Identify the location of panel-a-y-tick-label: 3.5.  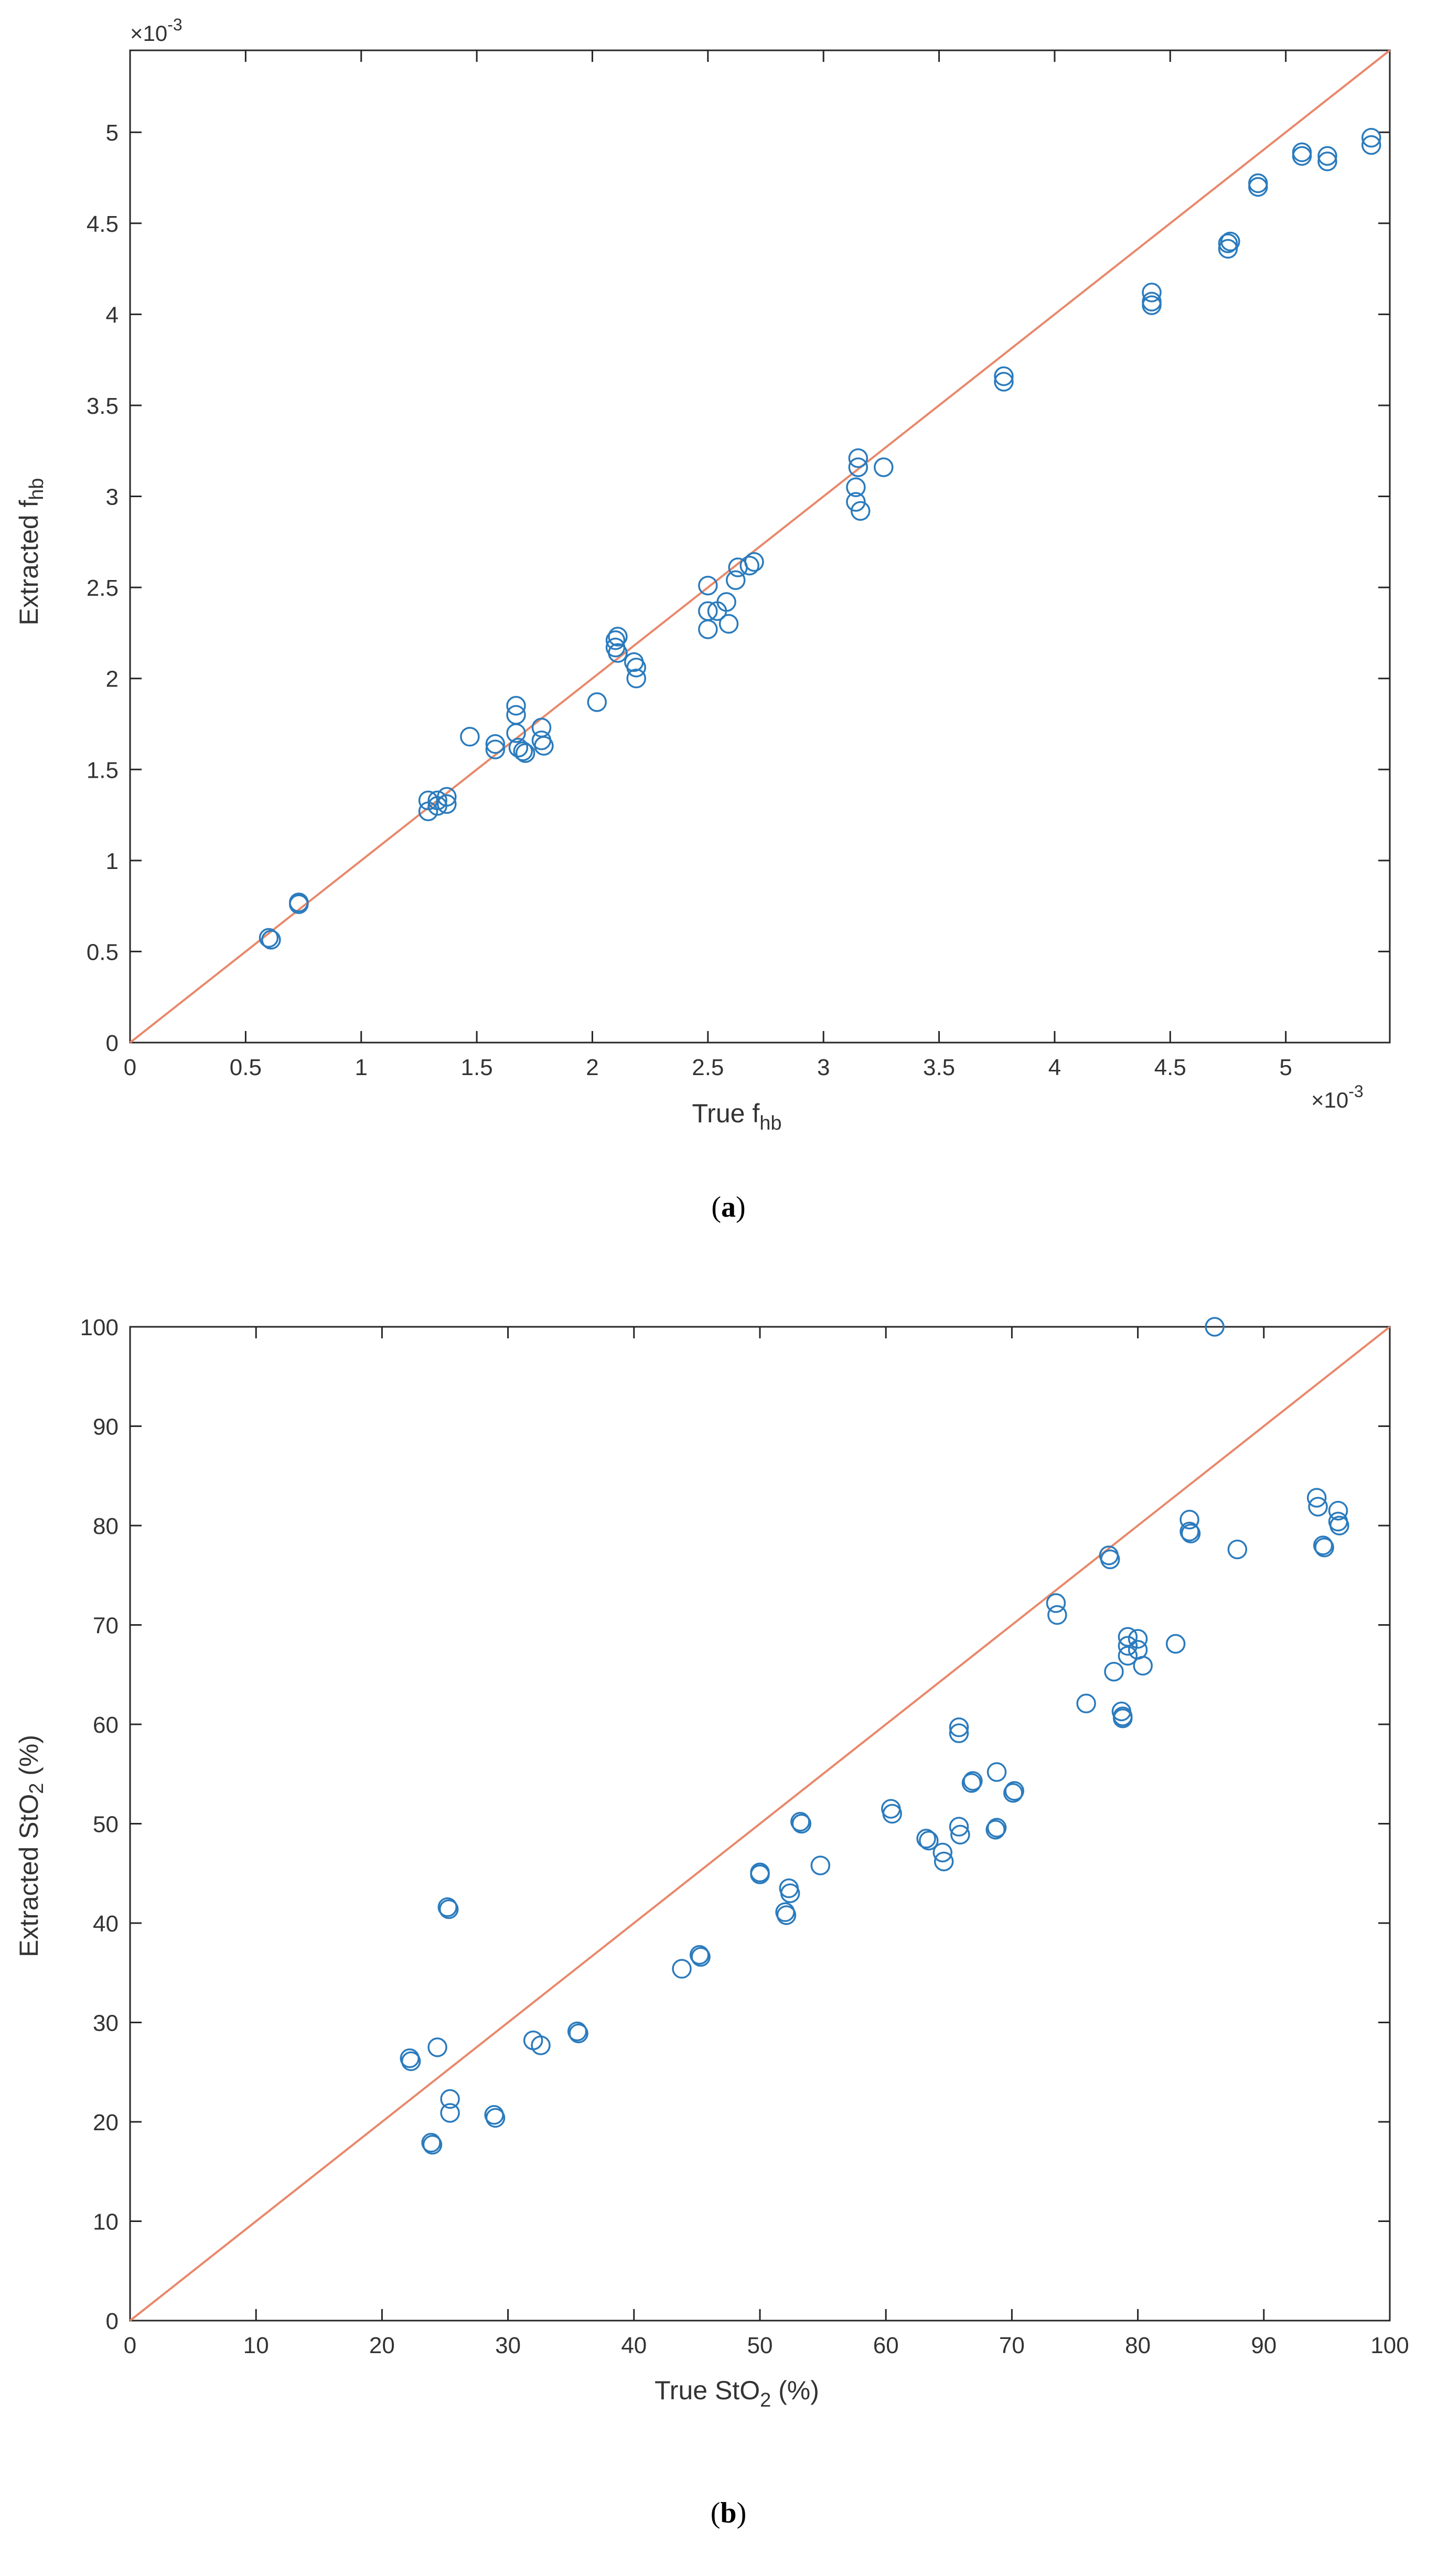
(103, 406).